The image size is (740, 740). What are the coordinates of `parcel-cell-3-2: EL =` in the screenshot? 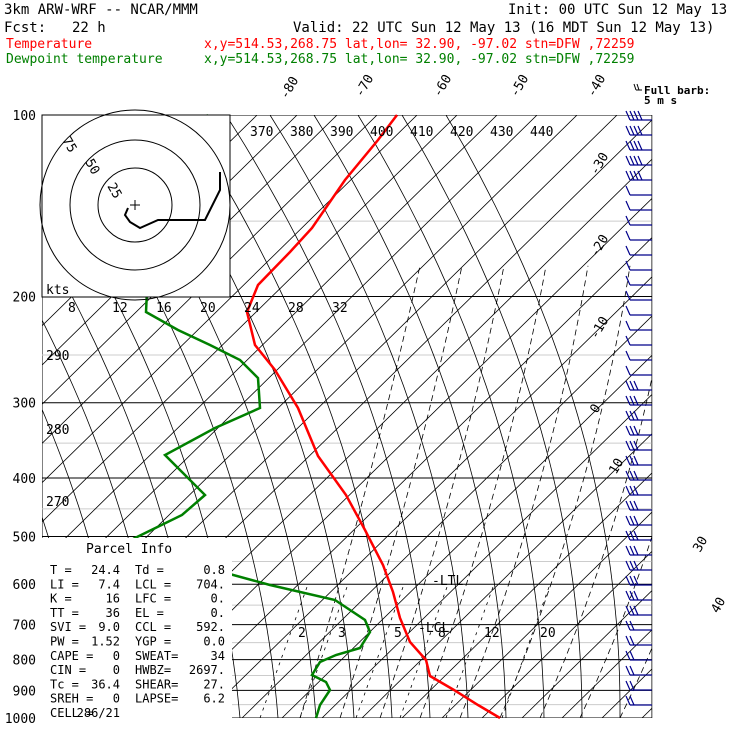 It's located at (149, 613).